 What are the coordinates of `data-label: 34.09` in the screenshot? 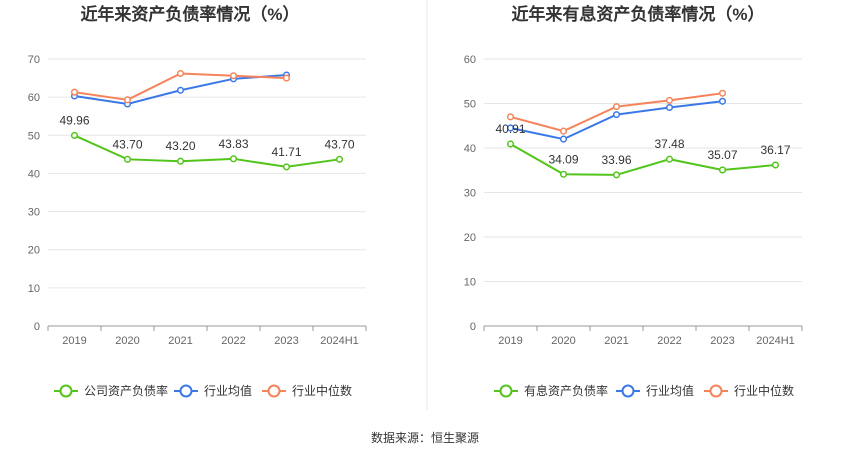 It's located at (563, 159).